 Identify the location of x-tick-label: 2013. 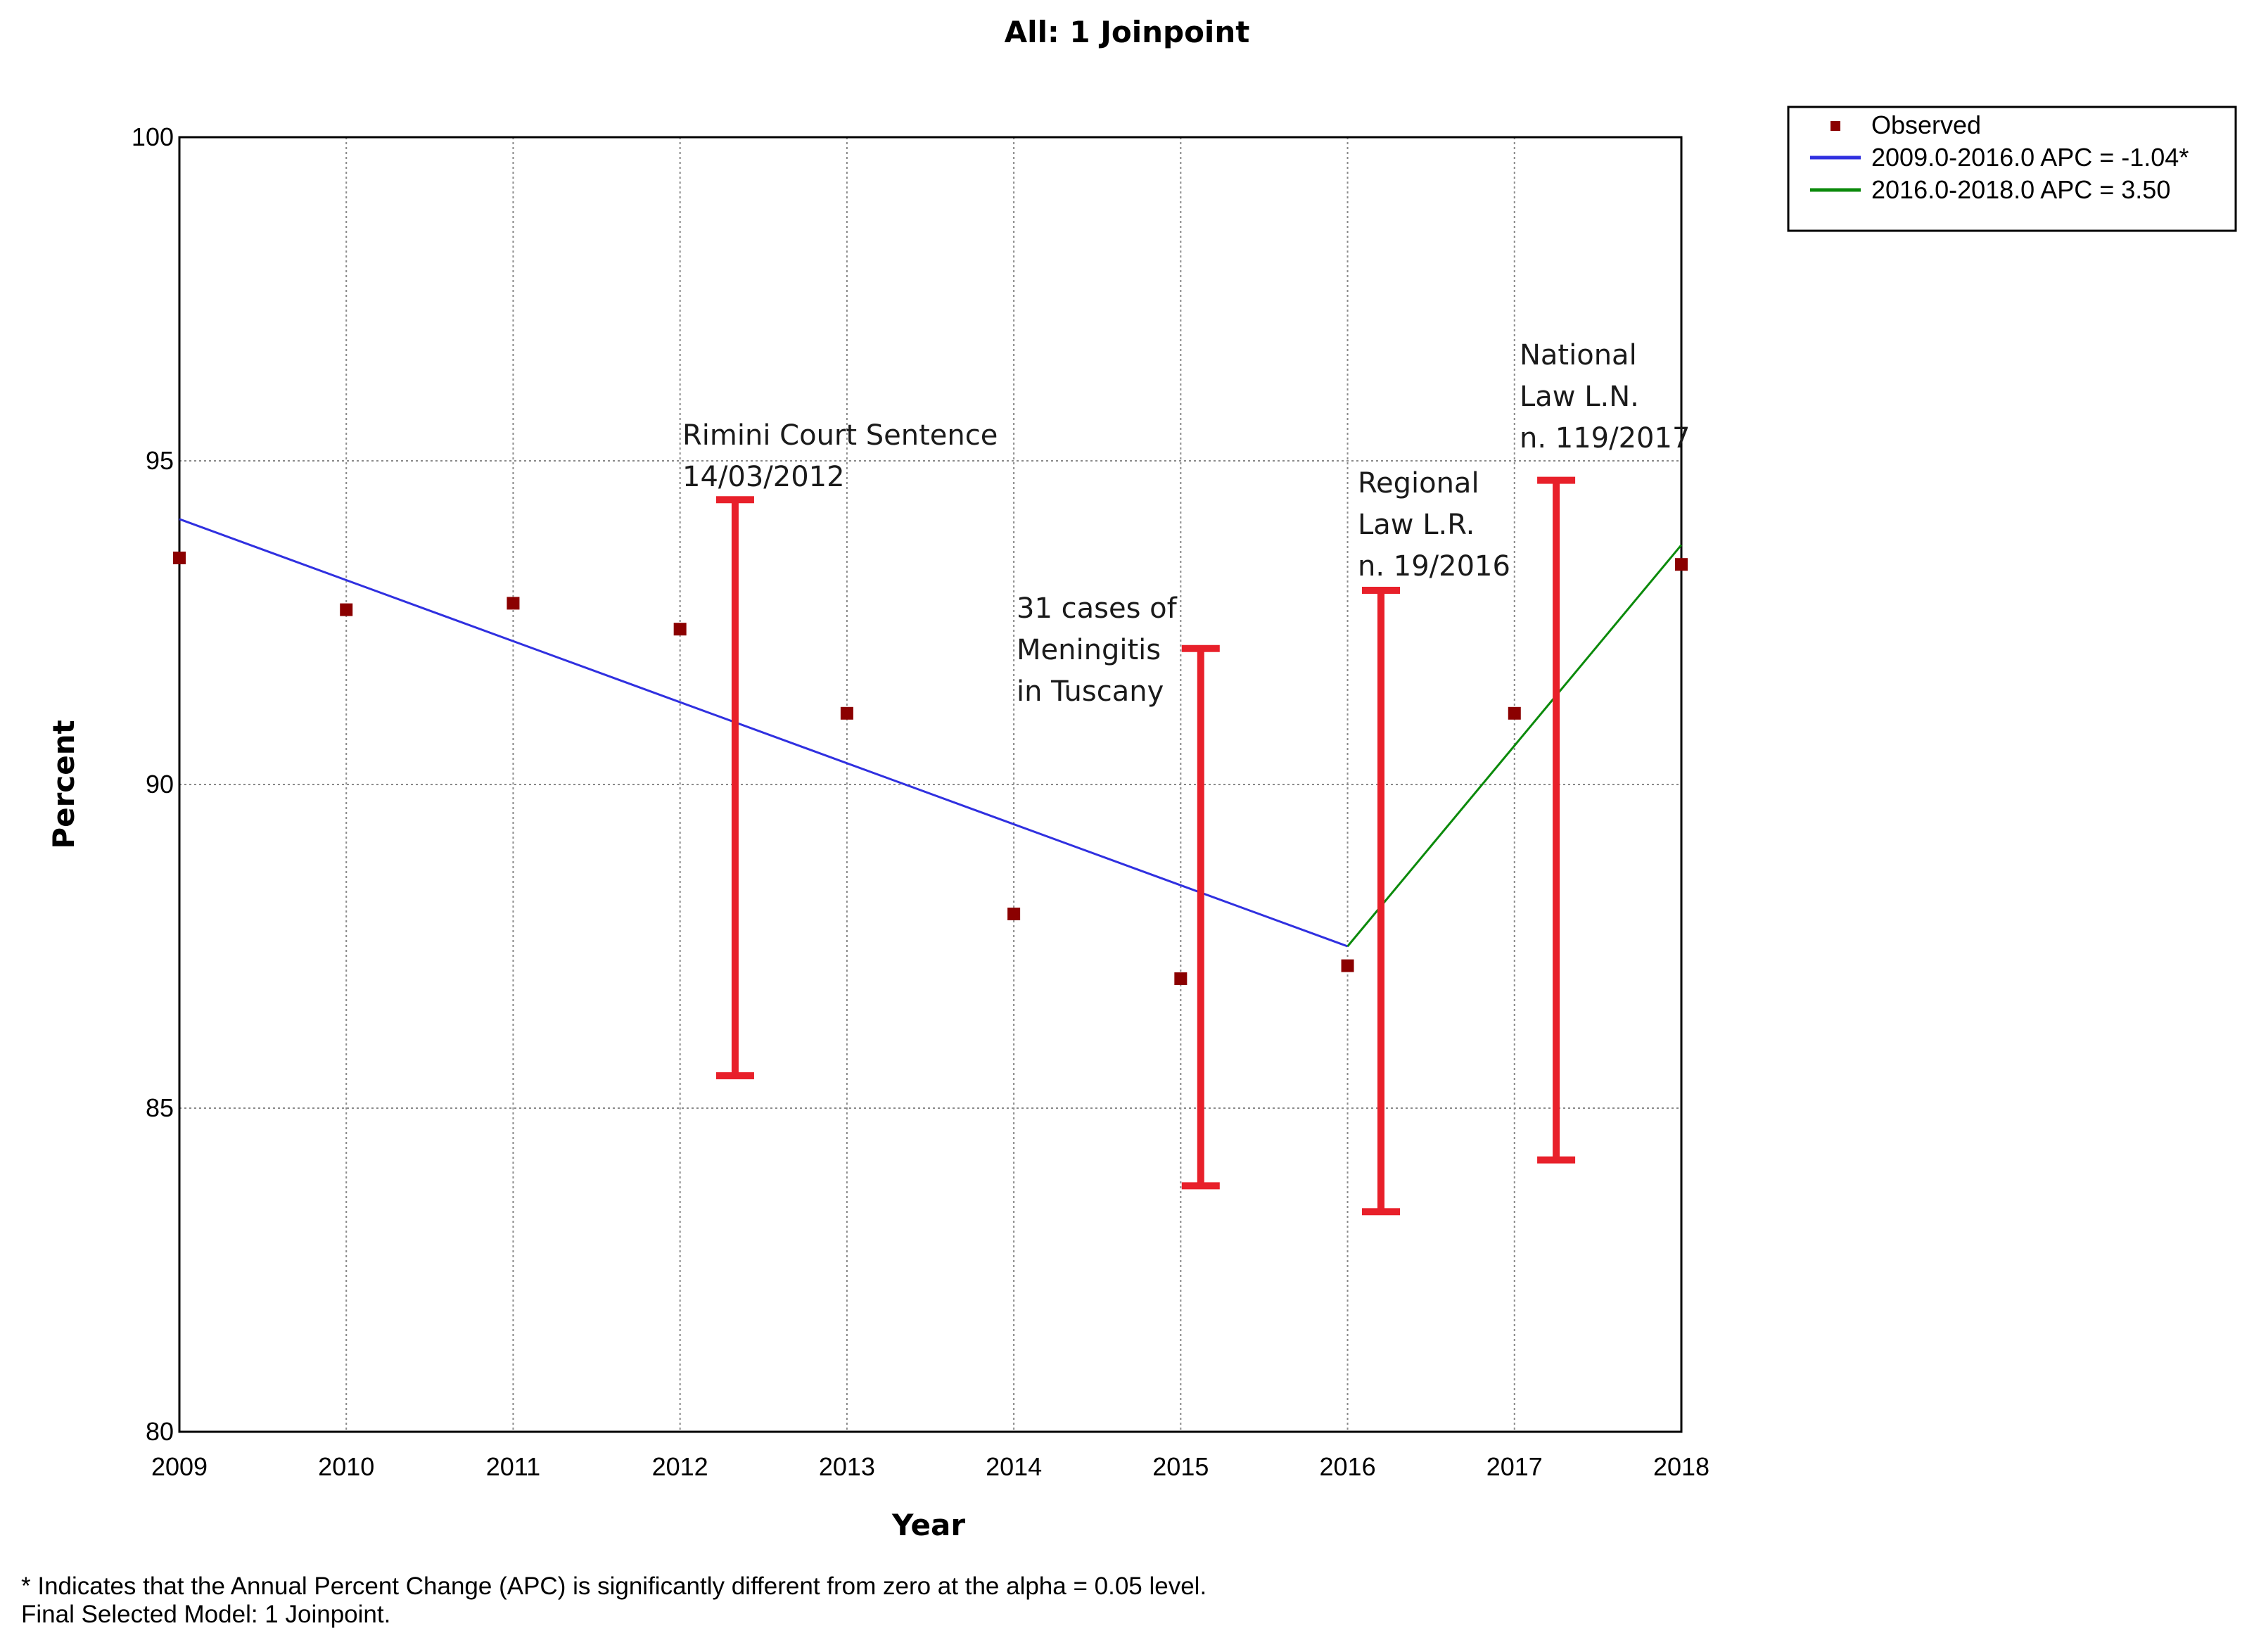
(847, 1466).